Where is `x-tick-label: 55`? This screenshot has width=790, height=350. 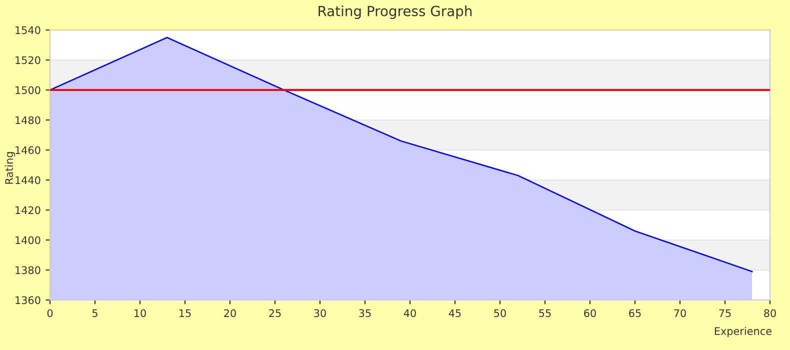 x-tick-label: 55 is located at coordinates (545, 313).